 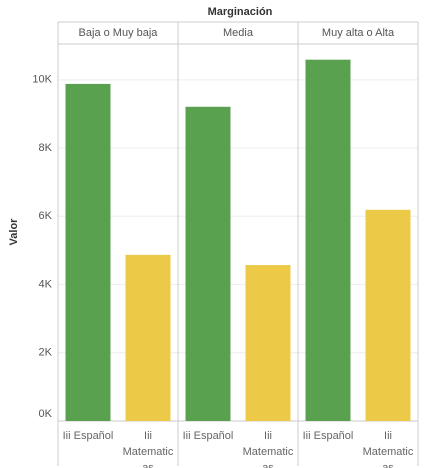 What do you see at coordinates (119, 33) in the screenshot?
I see `facet-label: Baja o Muy baja` at bounding box center [119, 33].